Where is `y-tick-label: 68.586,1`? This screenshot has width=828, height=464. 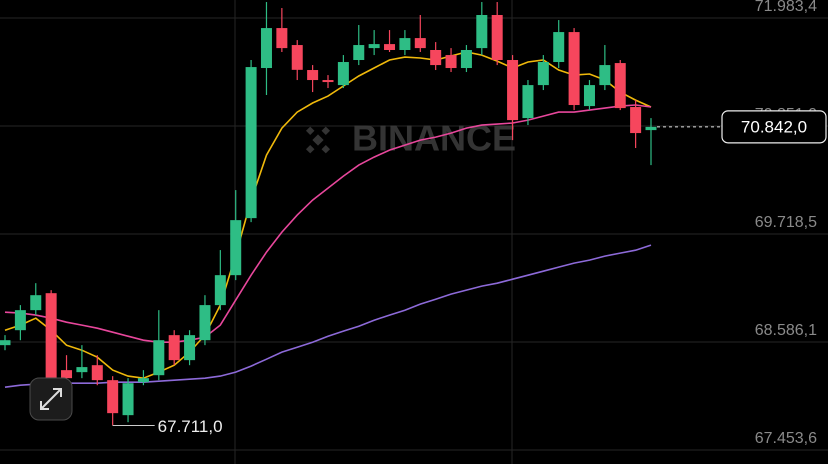
y-tick-label: 68.586,1 is located at coordinates (786, 330).